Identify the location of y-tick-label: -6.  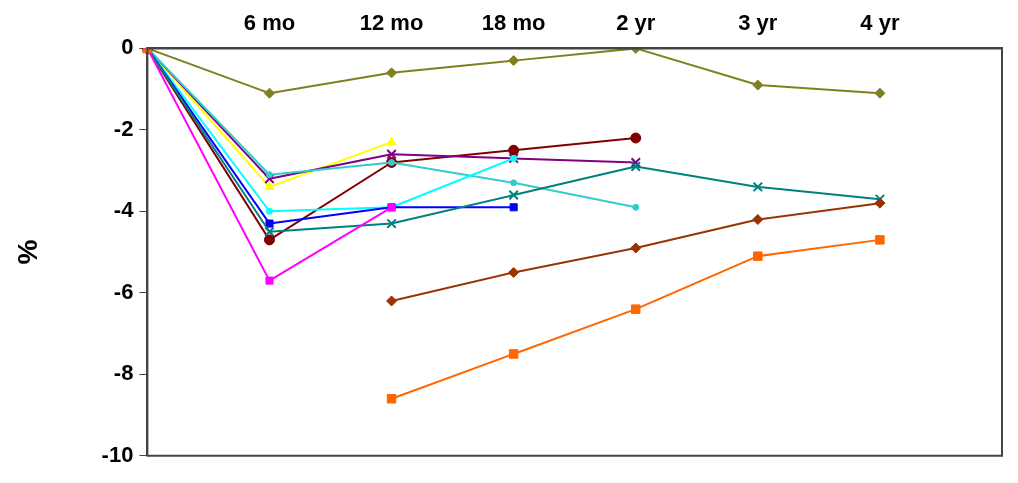
(123, 291).